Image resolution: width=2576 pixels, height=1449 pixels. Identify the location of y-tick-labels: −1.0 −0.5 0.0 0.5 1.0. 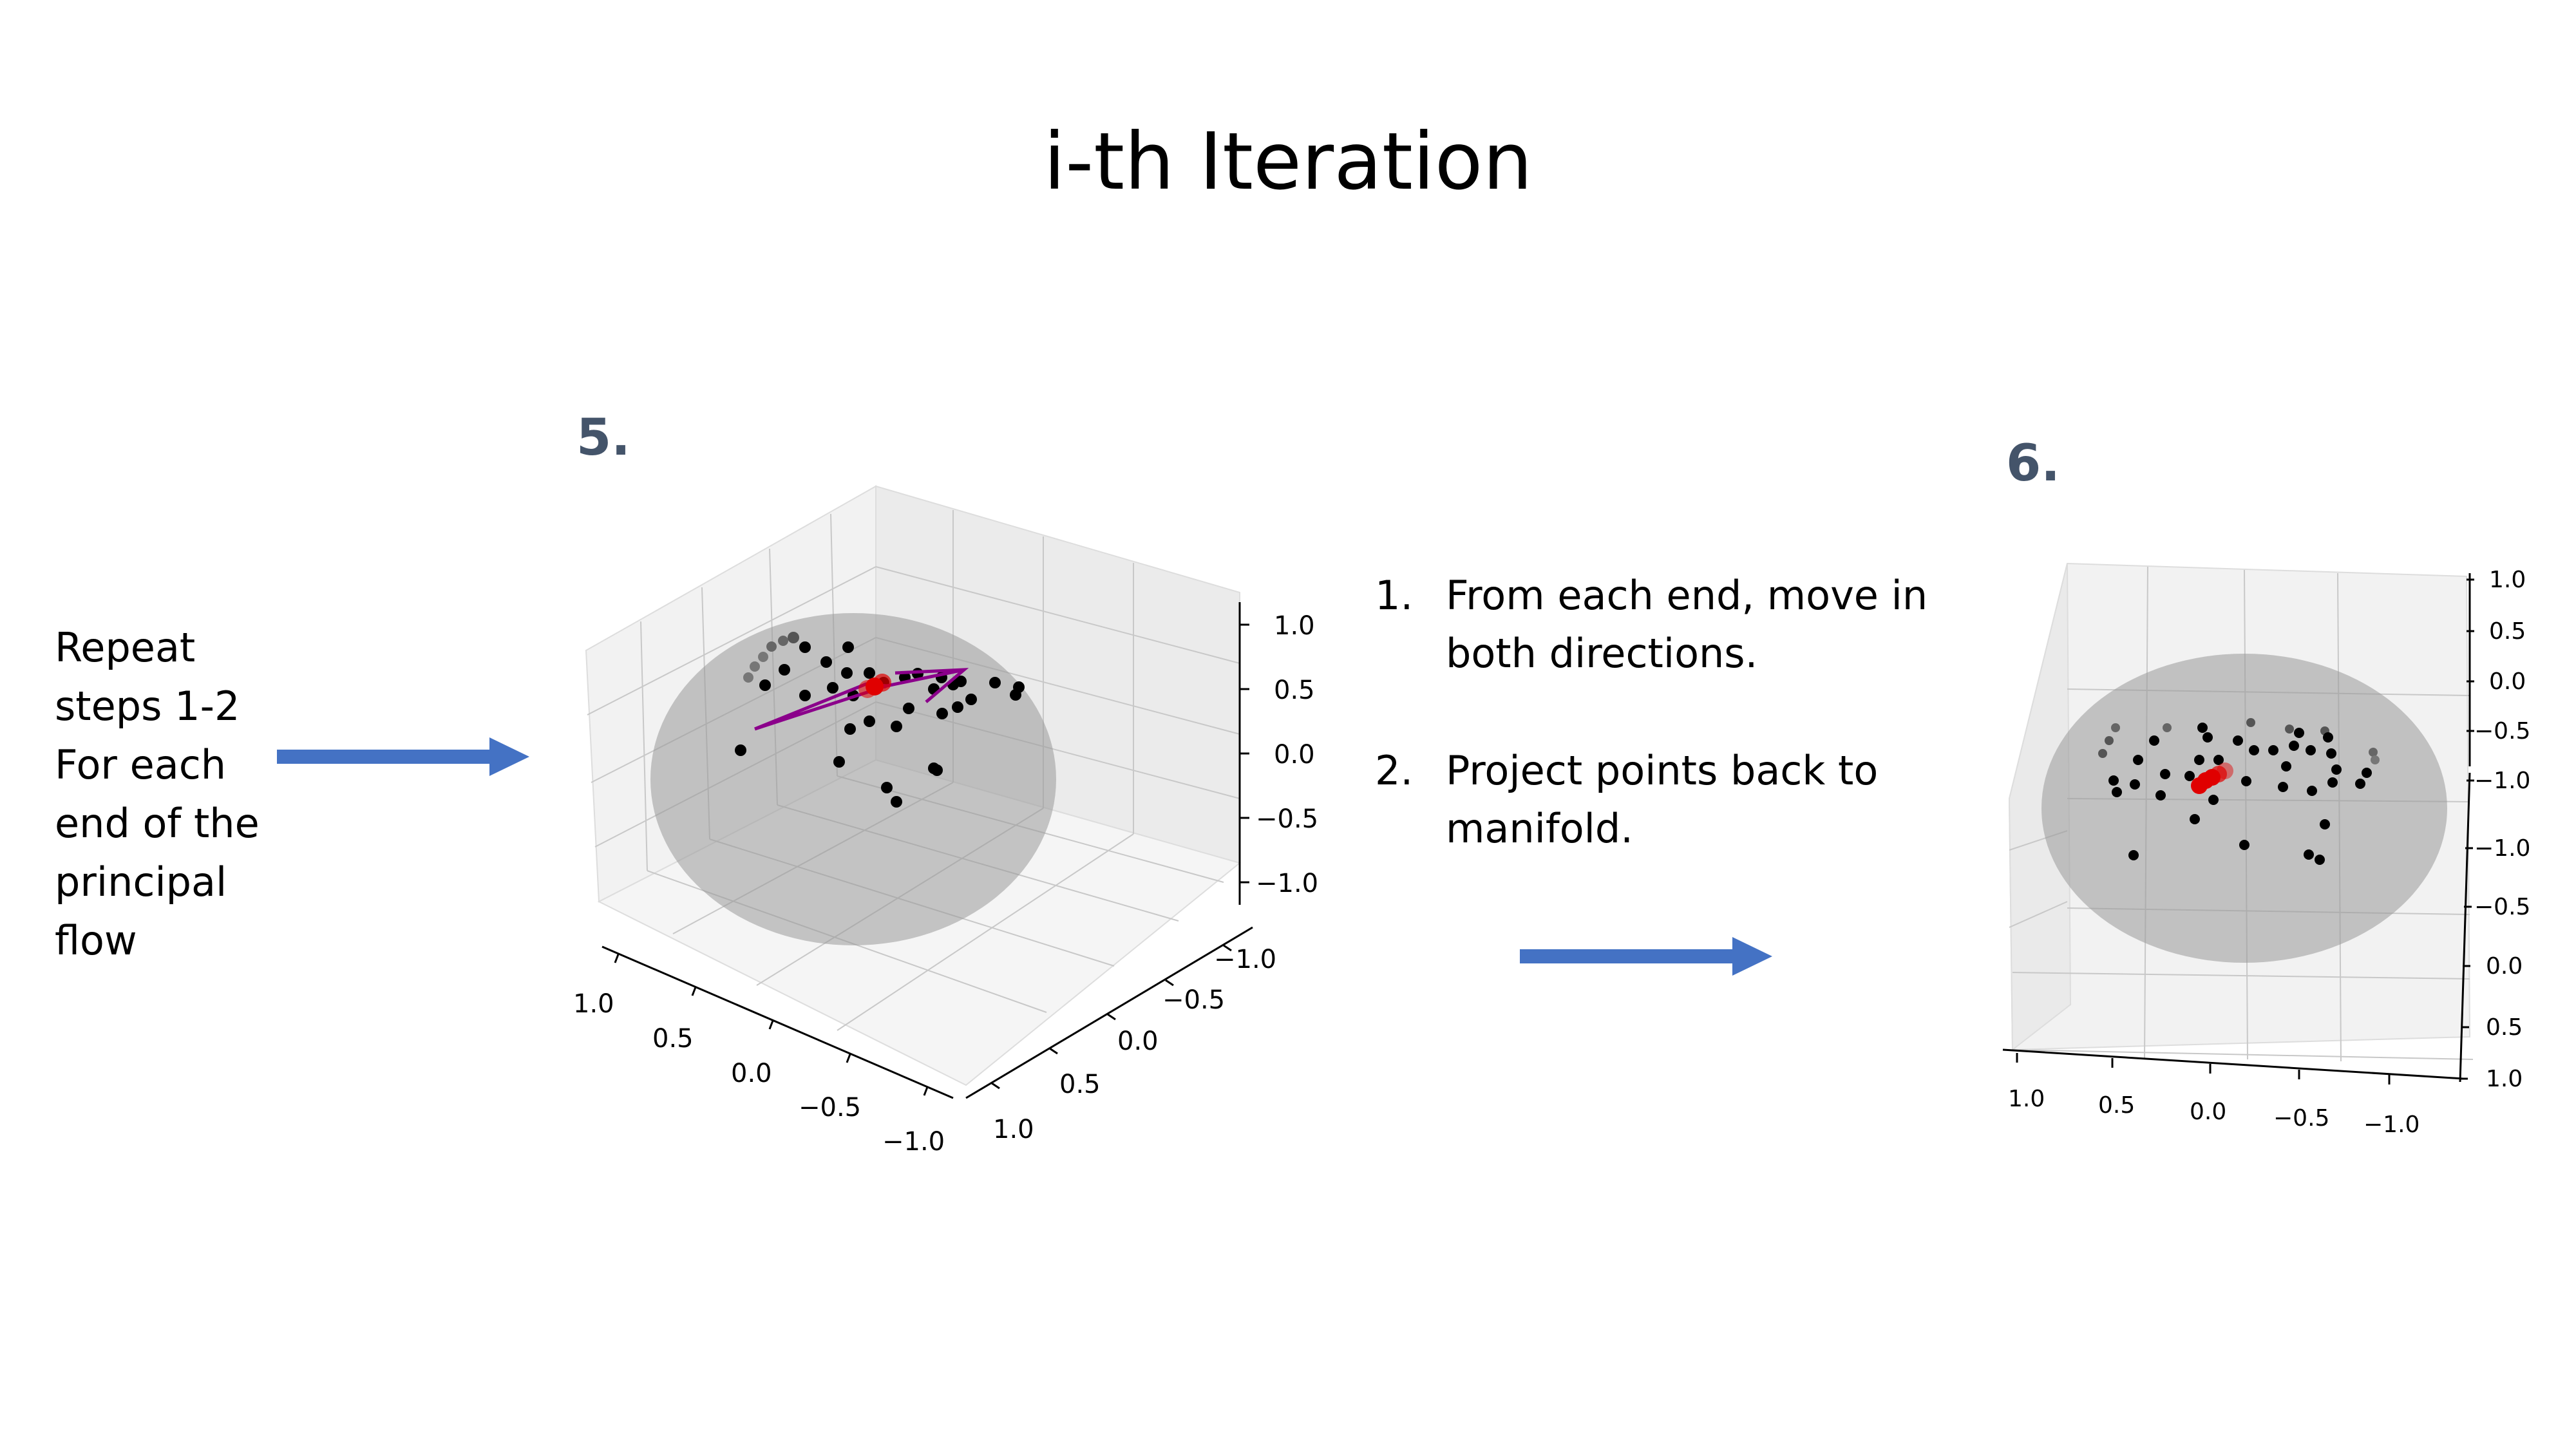
(1134, 1044).